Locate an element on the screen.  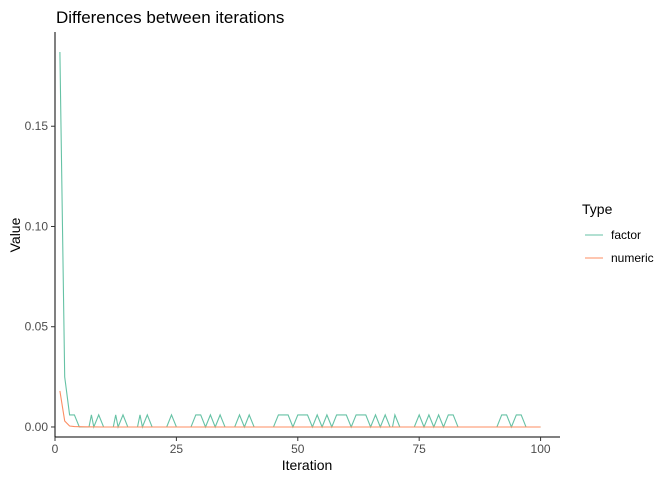
y-tick-label: 0.15 is located at coordinates (37, 126).